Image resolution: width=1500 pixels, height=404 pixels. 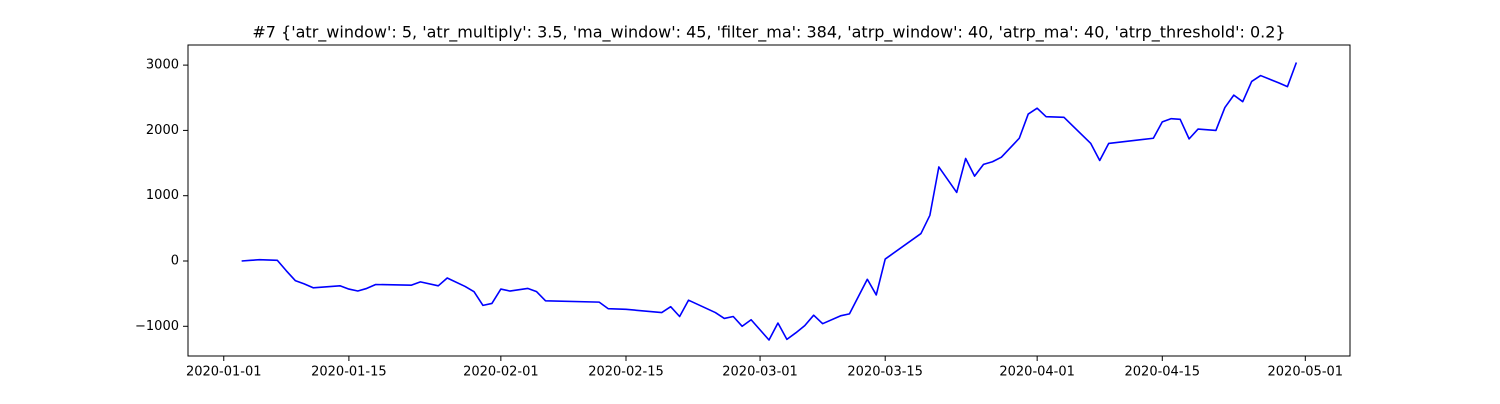 I want to click on x-tick-label: 2020-03-01, so click(x=760, y=372).